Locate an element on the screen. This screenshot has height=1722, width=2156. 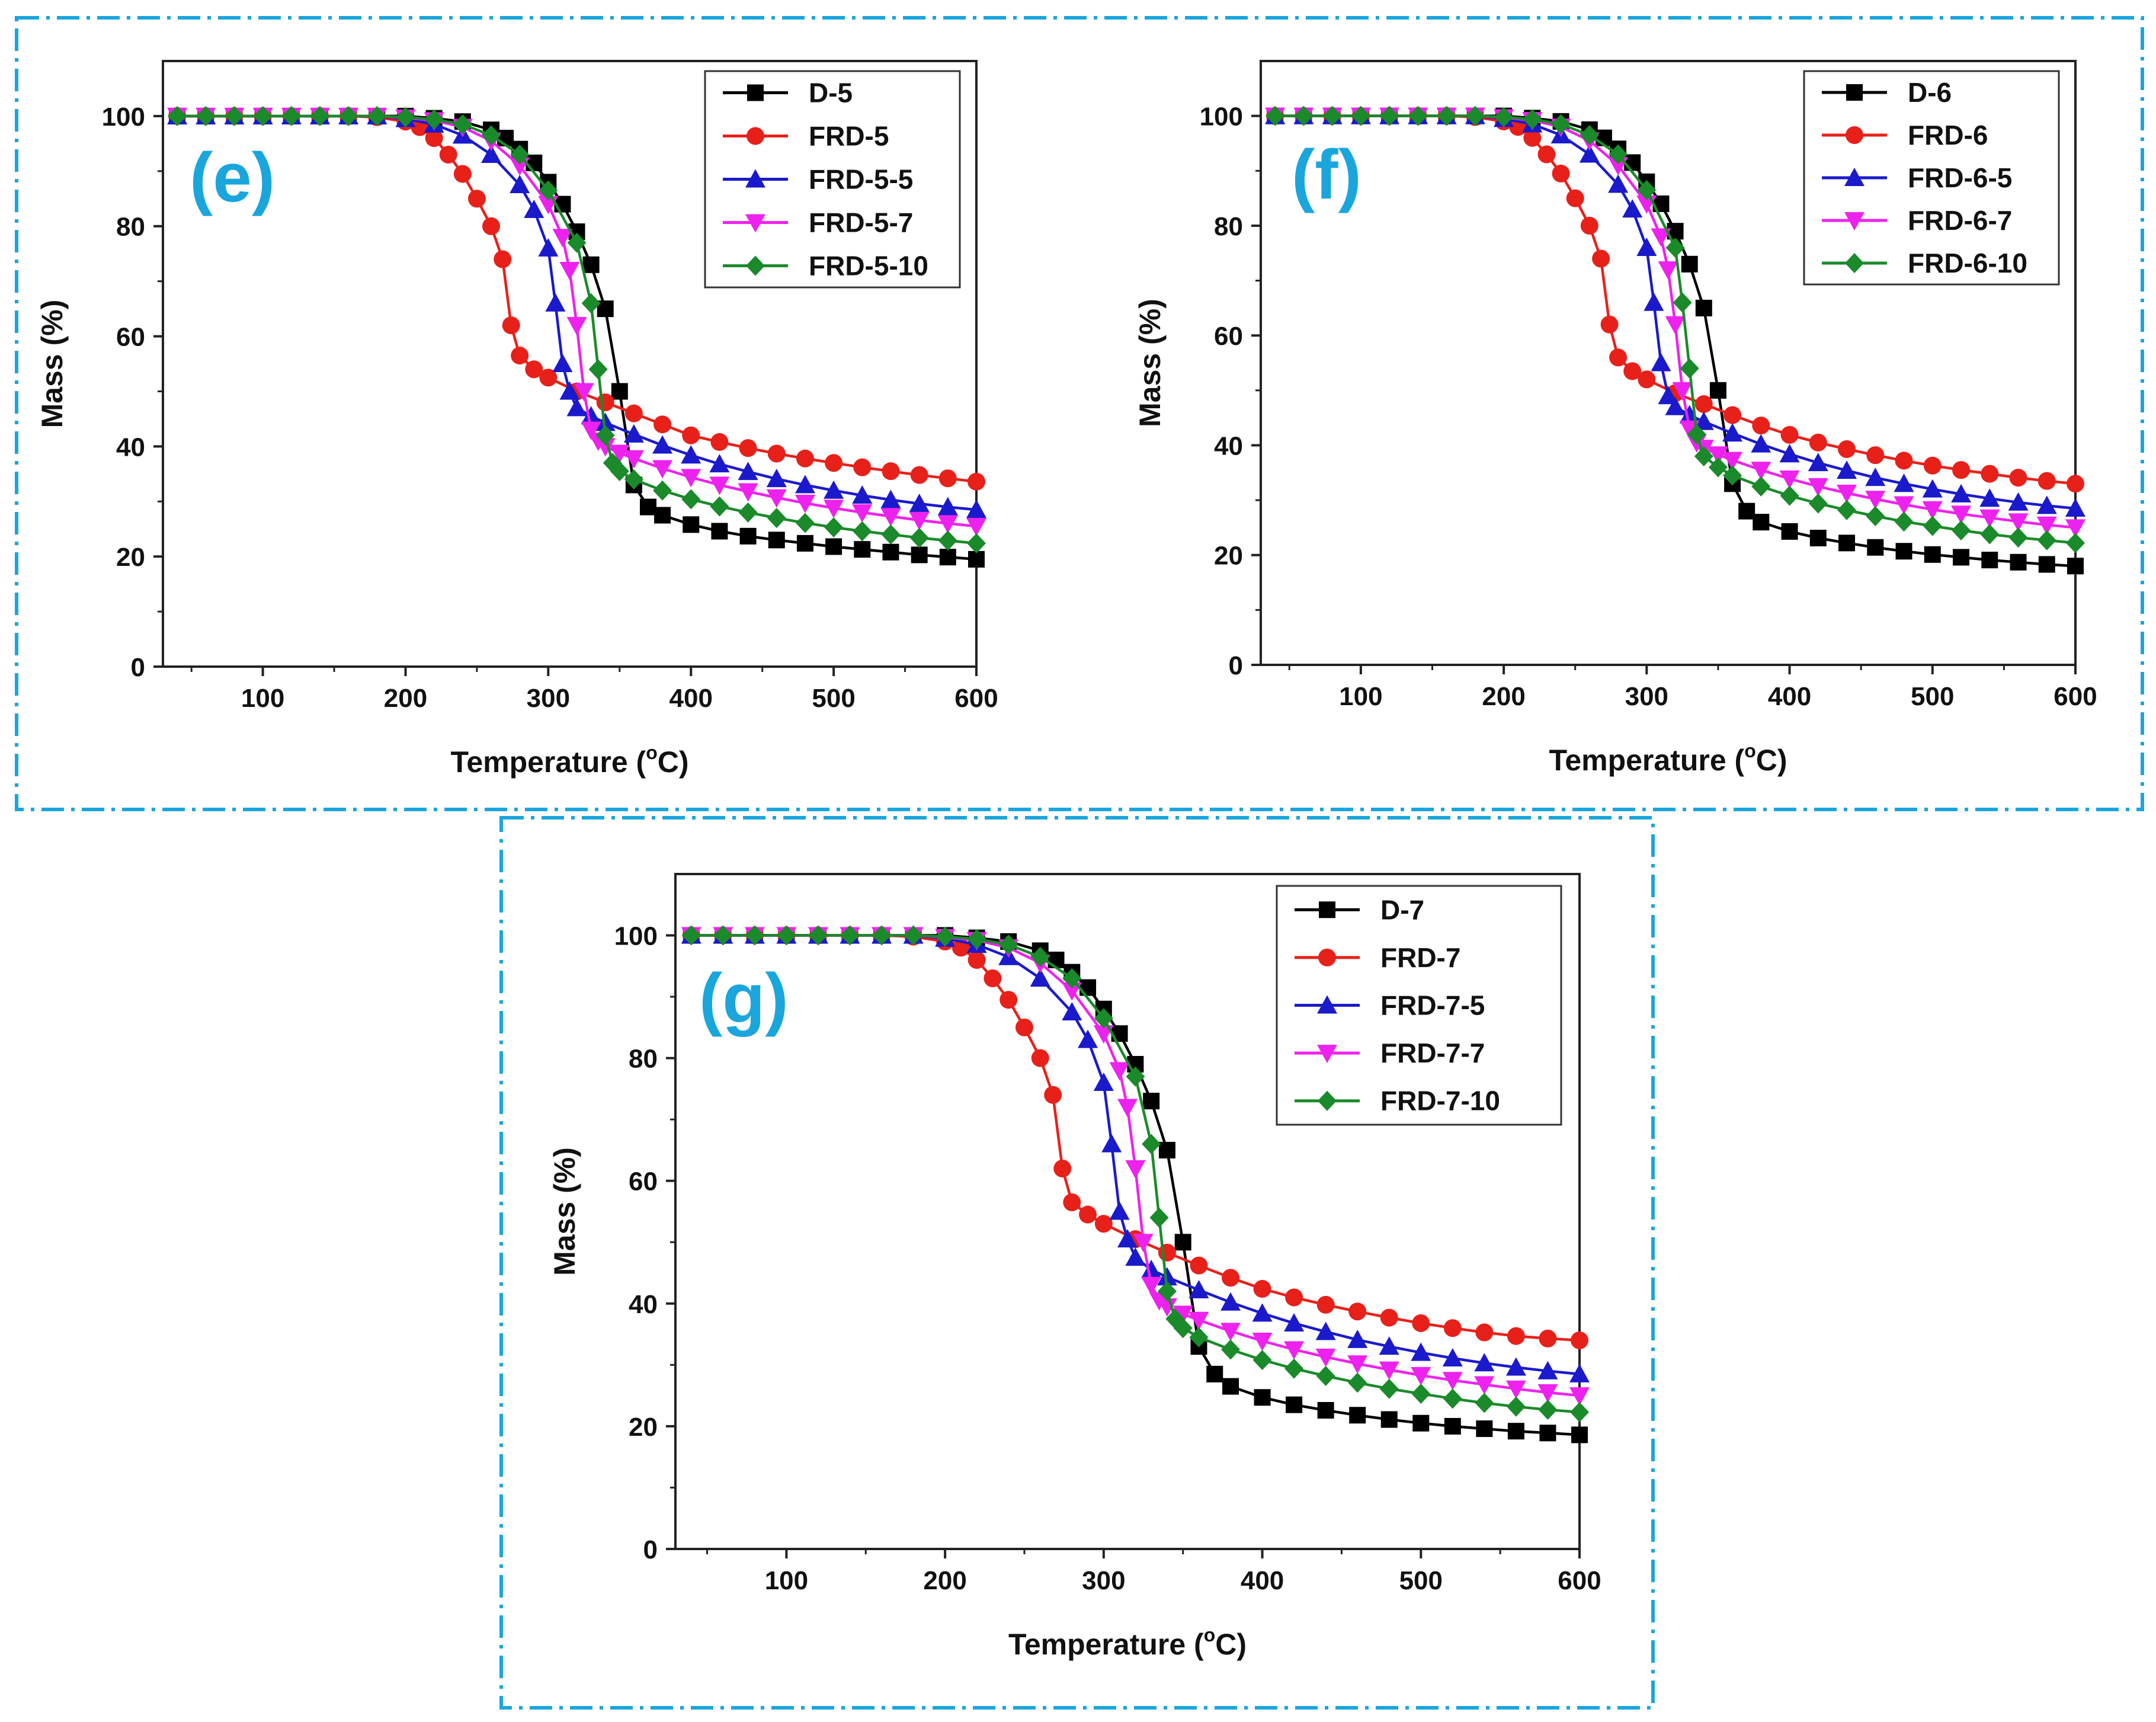
legend-label-frd-6-5: FRD-6-5 is located at coordinates (1960, 177).